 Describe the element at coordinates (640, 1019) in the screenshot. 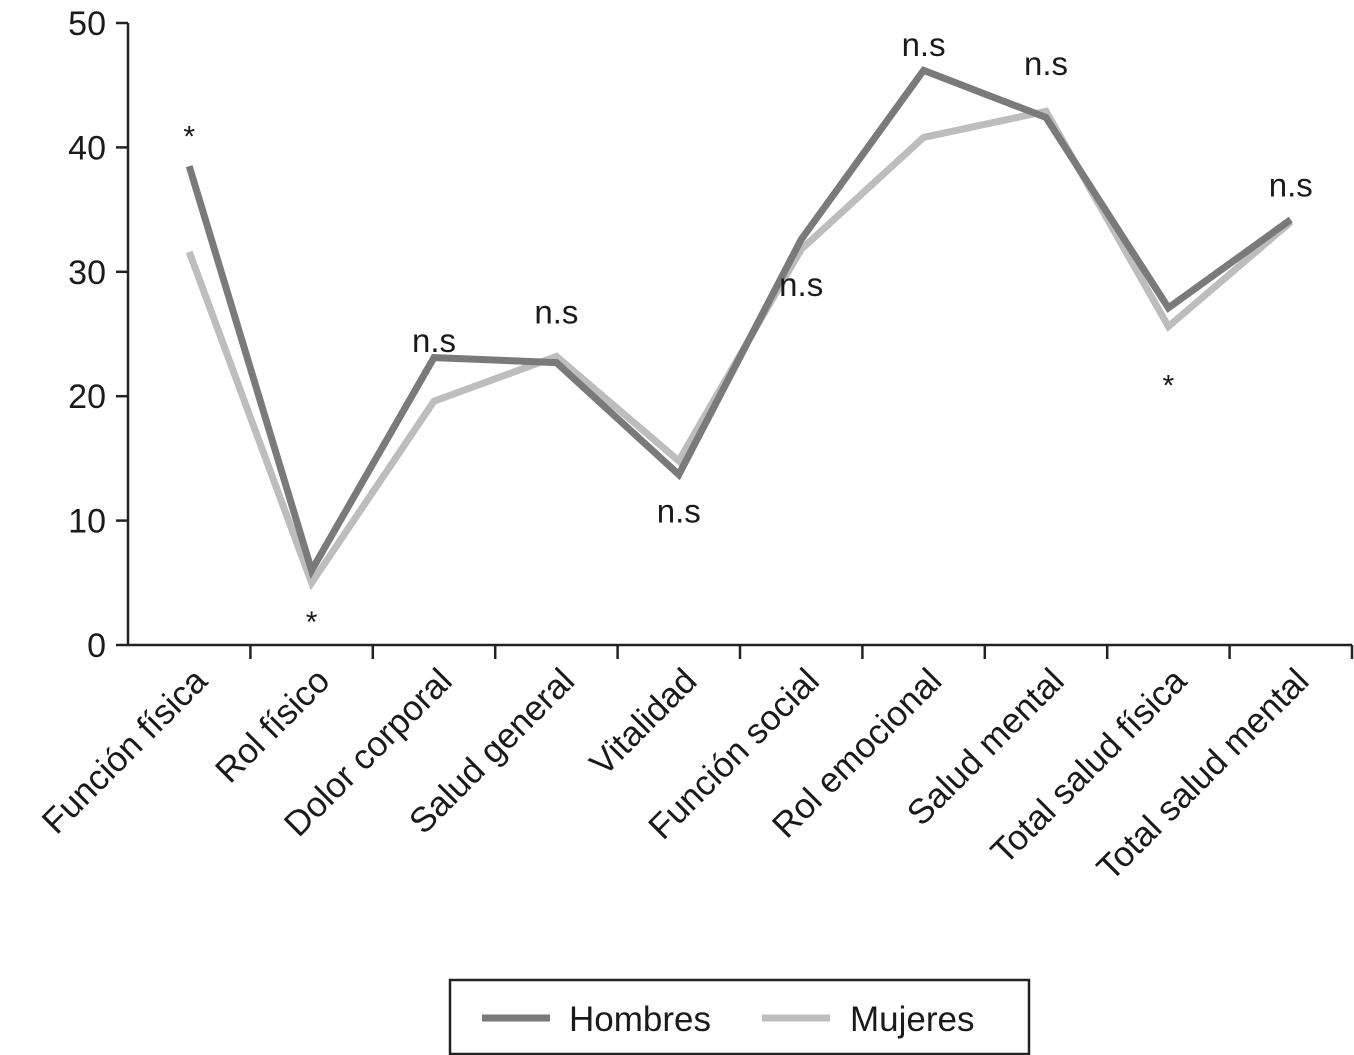

I see `legend-label-hombres: Hombres` at that location.